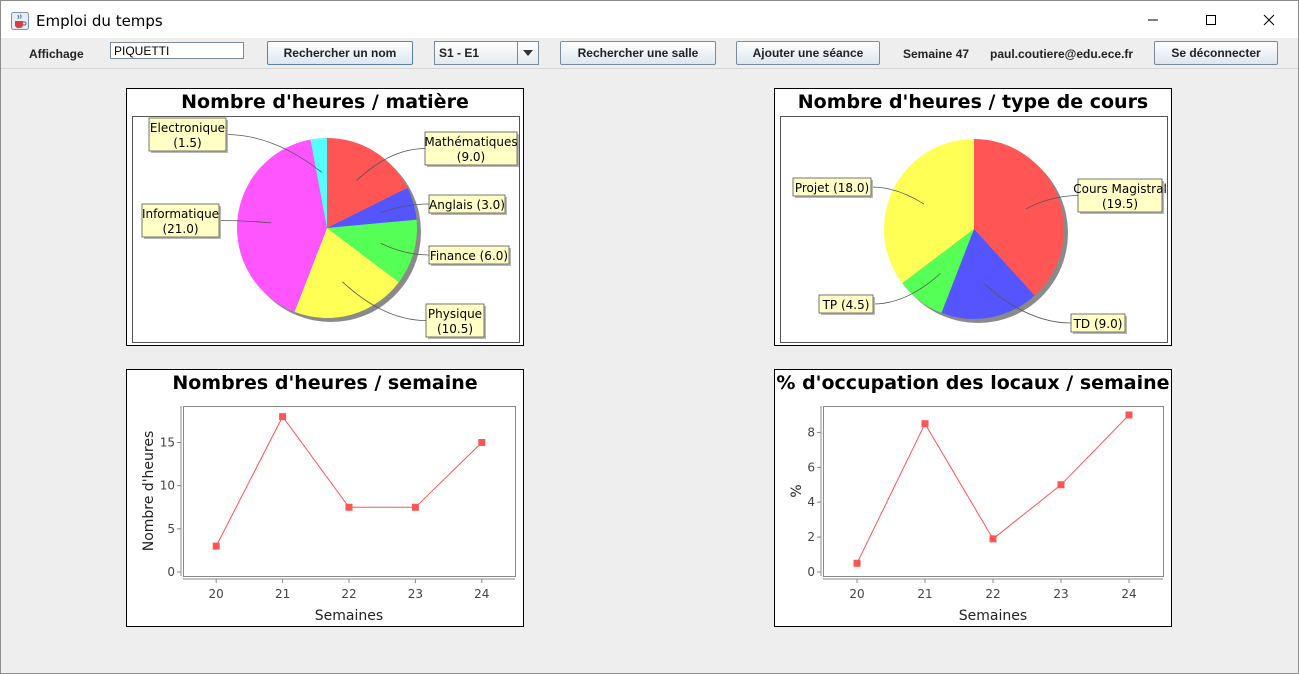 The image size is (1299, 674). I want to click on y-tick-label: 8, so click(811, 432).